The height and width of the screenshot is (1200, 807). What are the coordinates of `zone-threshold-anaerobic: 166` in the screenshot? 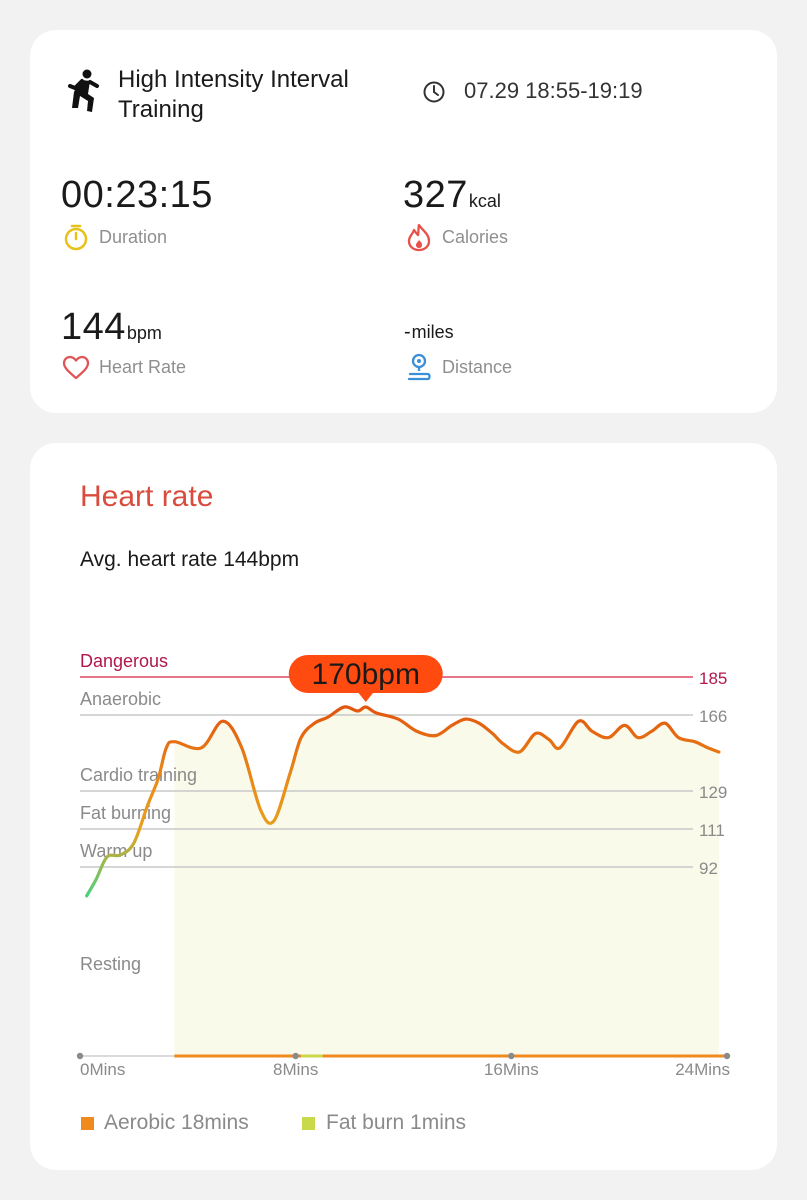 It's located at (713, 716).